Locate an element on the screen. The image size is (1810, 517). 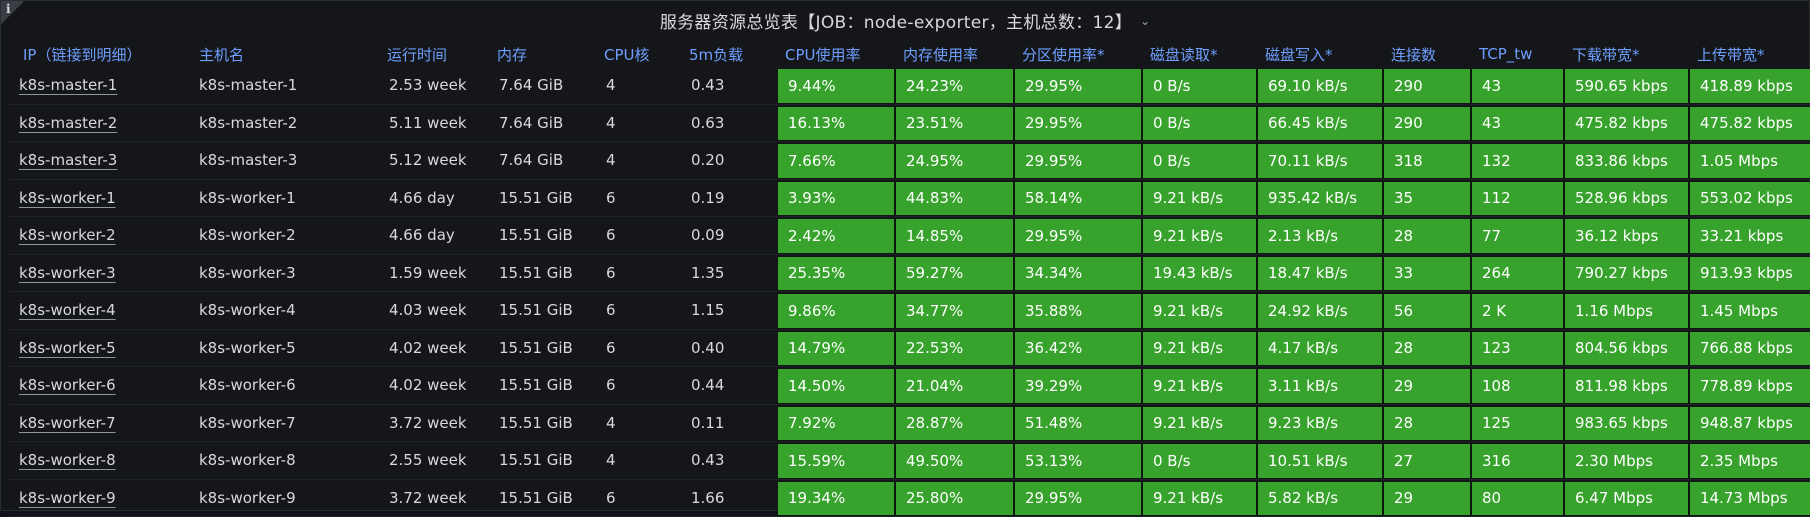
cell-tcp-tw: 108 is located at coordinates (1517, 386).